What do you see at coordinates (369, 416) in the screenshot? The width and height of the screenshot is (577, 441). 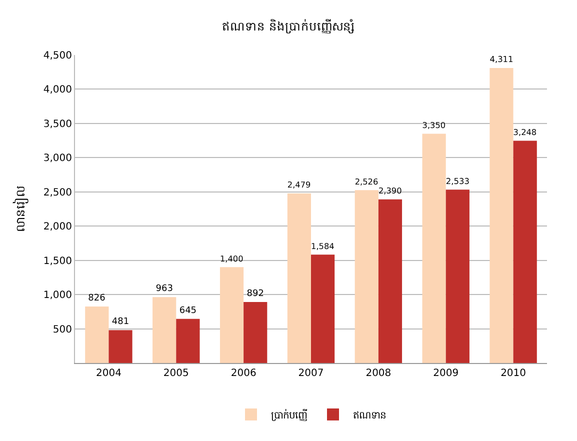 I see `legend-label: ឥណទាន` at bounding box center [369, 416].